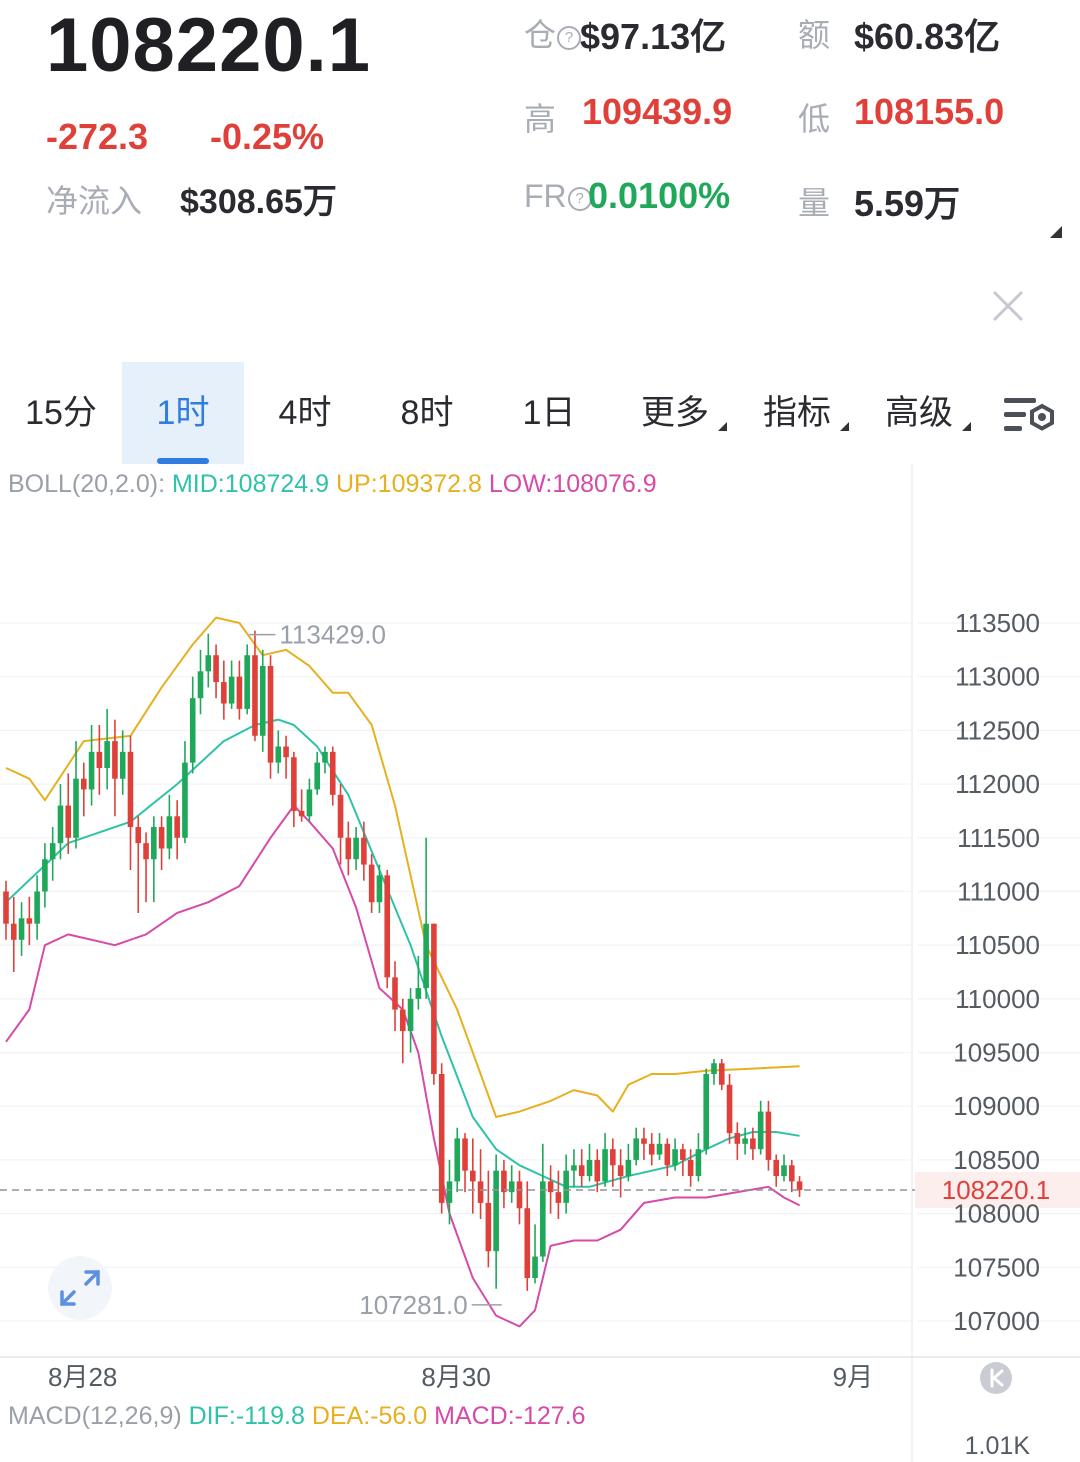 The width and height of the screenshot is (1080, 1462). I want to click on x-tick-label: 8月30, so click(455, 1377).